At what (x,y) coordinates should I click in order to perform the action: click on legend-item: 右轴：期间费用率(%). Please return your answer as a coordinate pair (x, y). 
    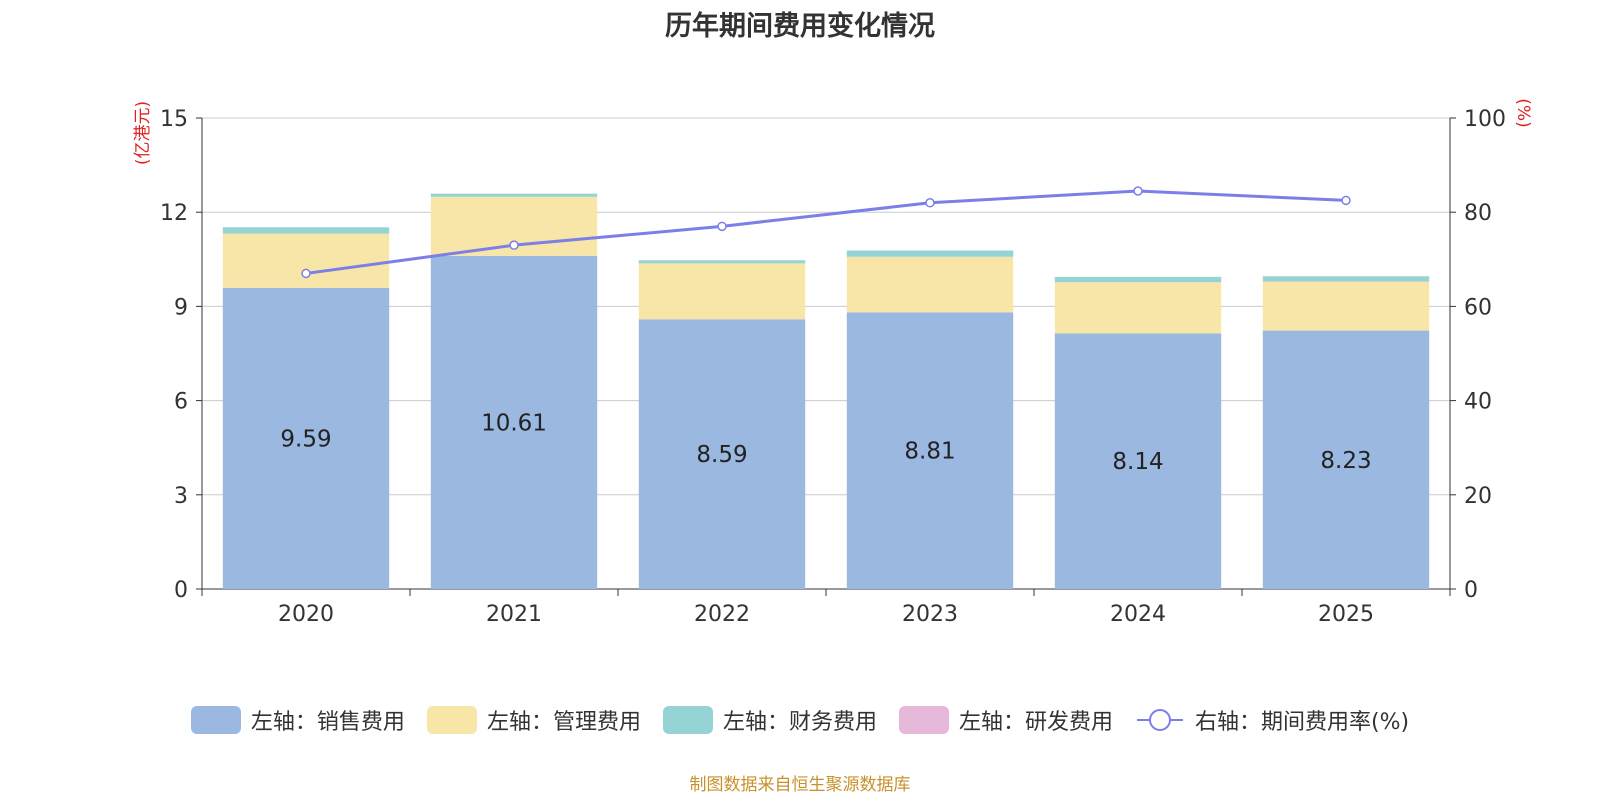
    Looking at the image, I should click on (1272, 720).